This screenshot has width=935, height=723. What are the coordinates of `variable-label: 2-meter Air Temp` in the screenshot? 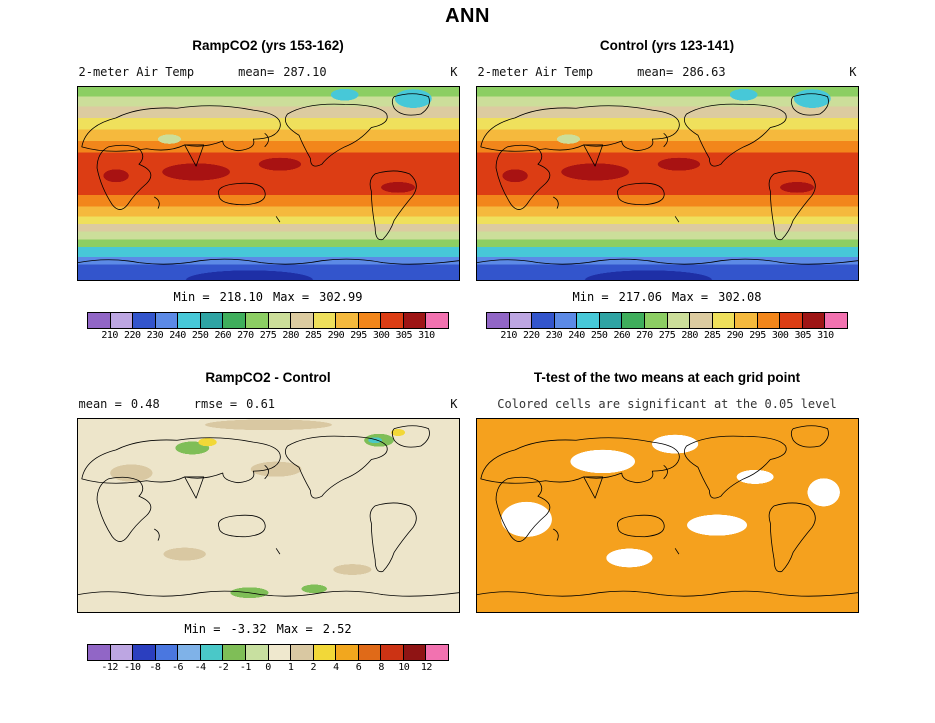 It's located at (535, 72).